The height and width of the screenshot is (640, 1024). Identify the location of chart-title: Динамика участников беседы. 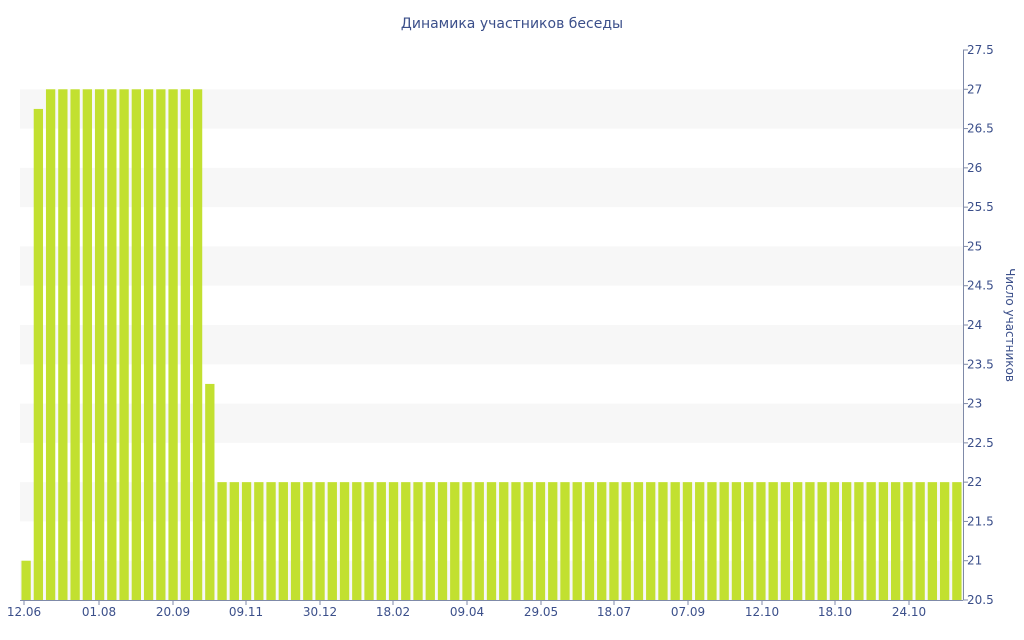
(512, 24).